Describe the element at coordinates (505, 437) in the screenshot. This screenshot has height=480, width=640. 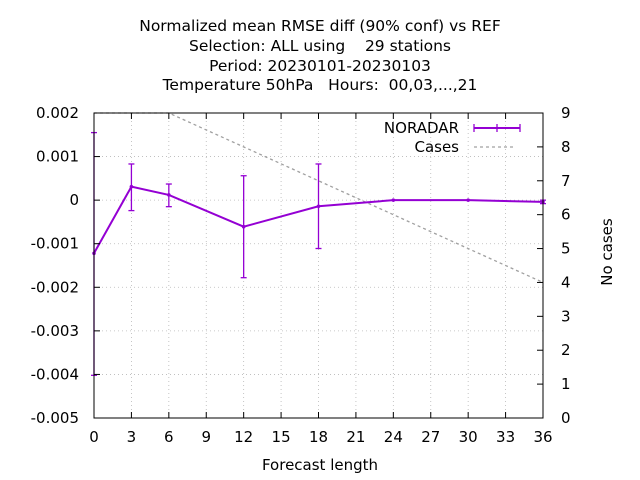
I see `x-tick-label: 33` at that location.